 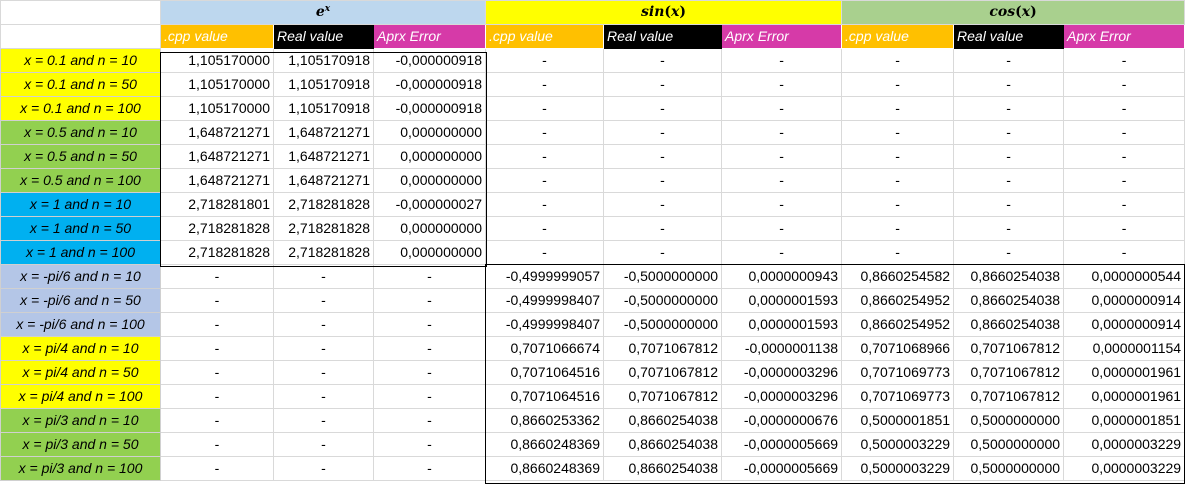 What do you see at coordinates (1013, 12) in the screenshot?
I see `group-header-cos: cos(x)` at bounding box center [1013, 12].